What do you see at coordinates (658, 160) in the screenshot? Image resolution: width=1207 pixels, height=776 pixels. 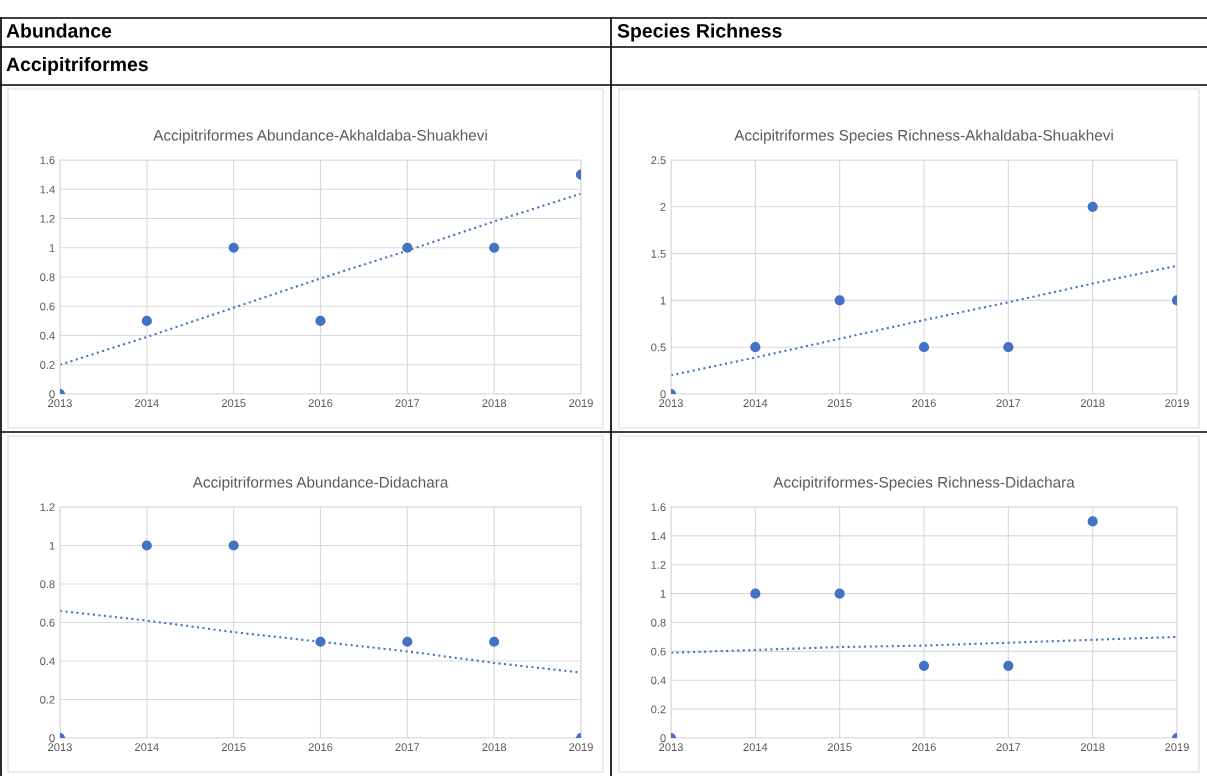 I see `y-tick-label: 2.5` at bounding box center [658, 160].